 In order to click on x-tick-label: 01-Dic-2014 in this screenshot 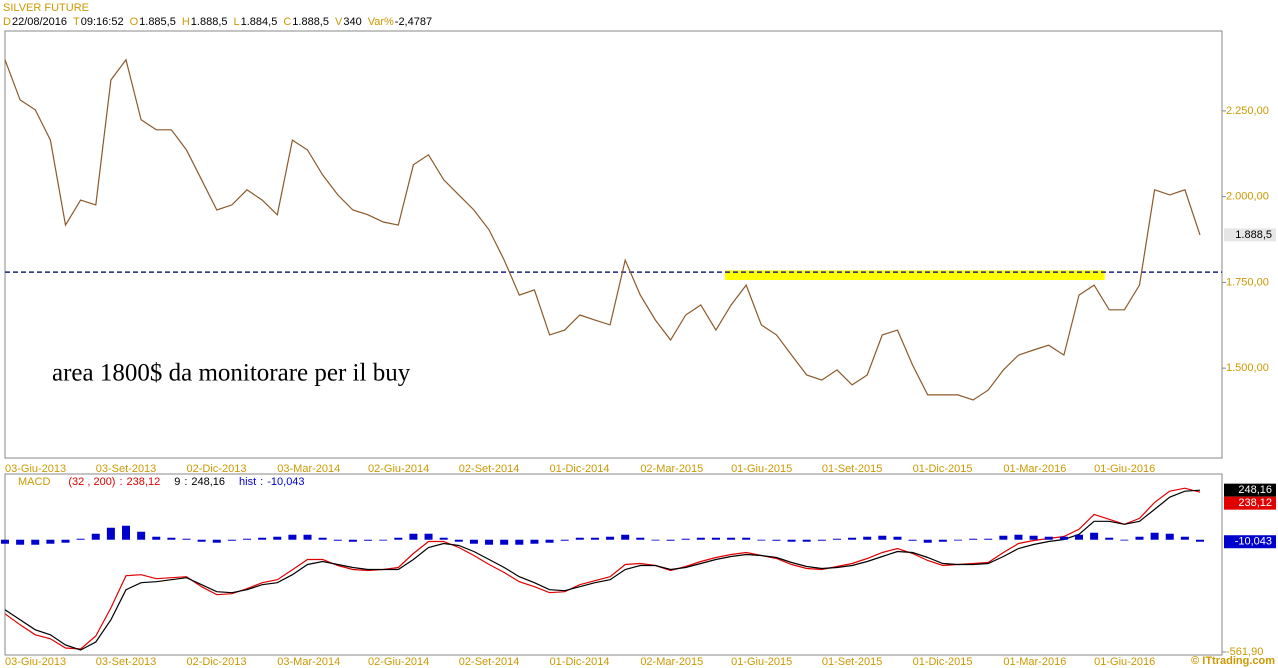, I will do `click(580, 662)`.